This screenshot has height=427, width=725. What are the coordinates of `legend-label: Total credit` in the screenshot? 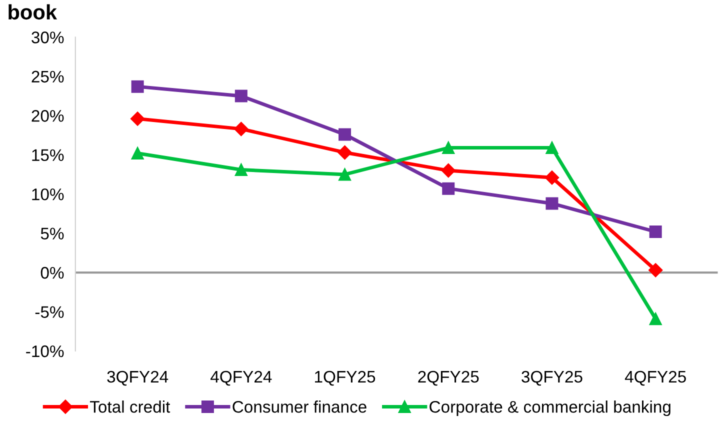 It's located at (130, 406).